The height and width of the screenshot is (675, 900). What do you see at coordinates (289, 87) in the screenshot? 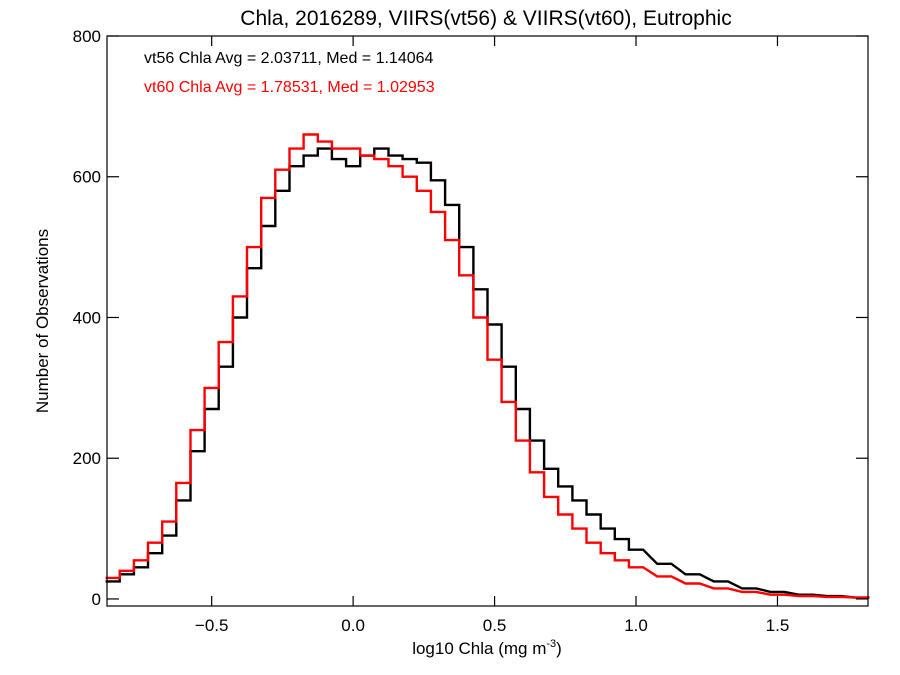
I see `vt60-stats-annotation: vt60 Chla Avg = 1.78531, Med = 1.02953` at bounding box center [289, 87].